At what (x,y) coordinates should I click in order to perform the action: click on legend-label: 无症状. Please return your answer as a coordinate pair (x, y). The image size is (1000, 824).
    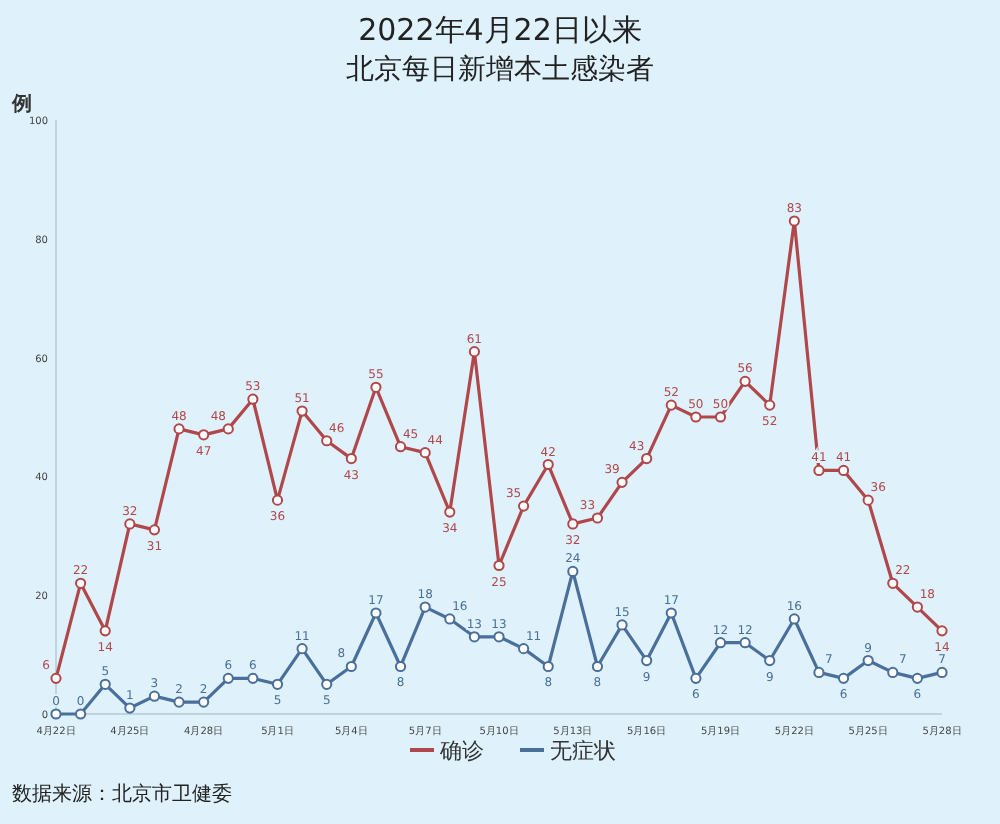
    Looking at the image, I should click on (583, 751).